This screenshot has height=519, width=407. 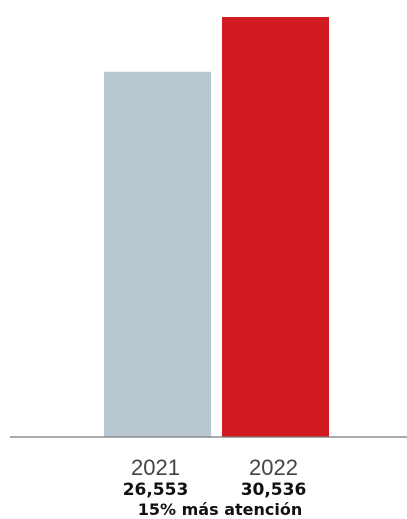 What do you see at coordinates (155, 467) in the screenshot?
I see `category-label-2021: 2021` at bounding box center [155, 467].